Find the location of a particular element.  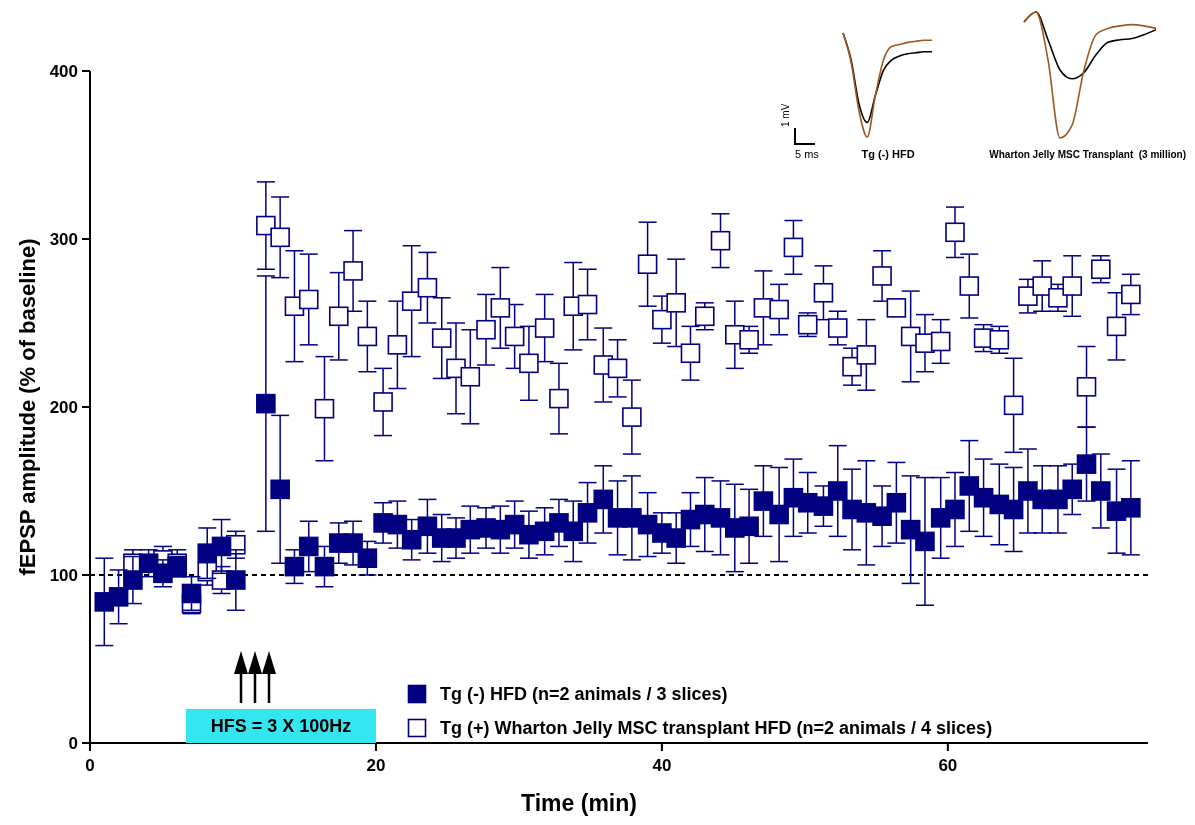

x-tick-label: 0 is located at coordinates (90, 765).